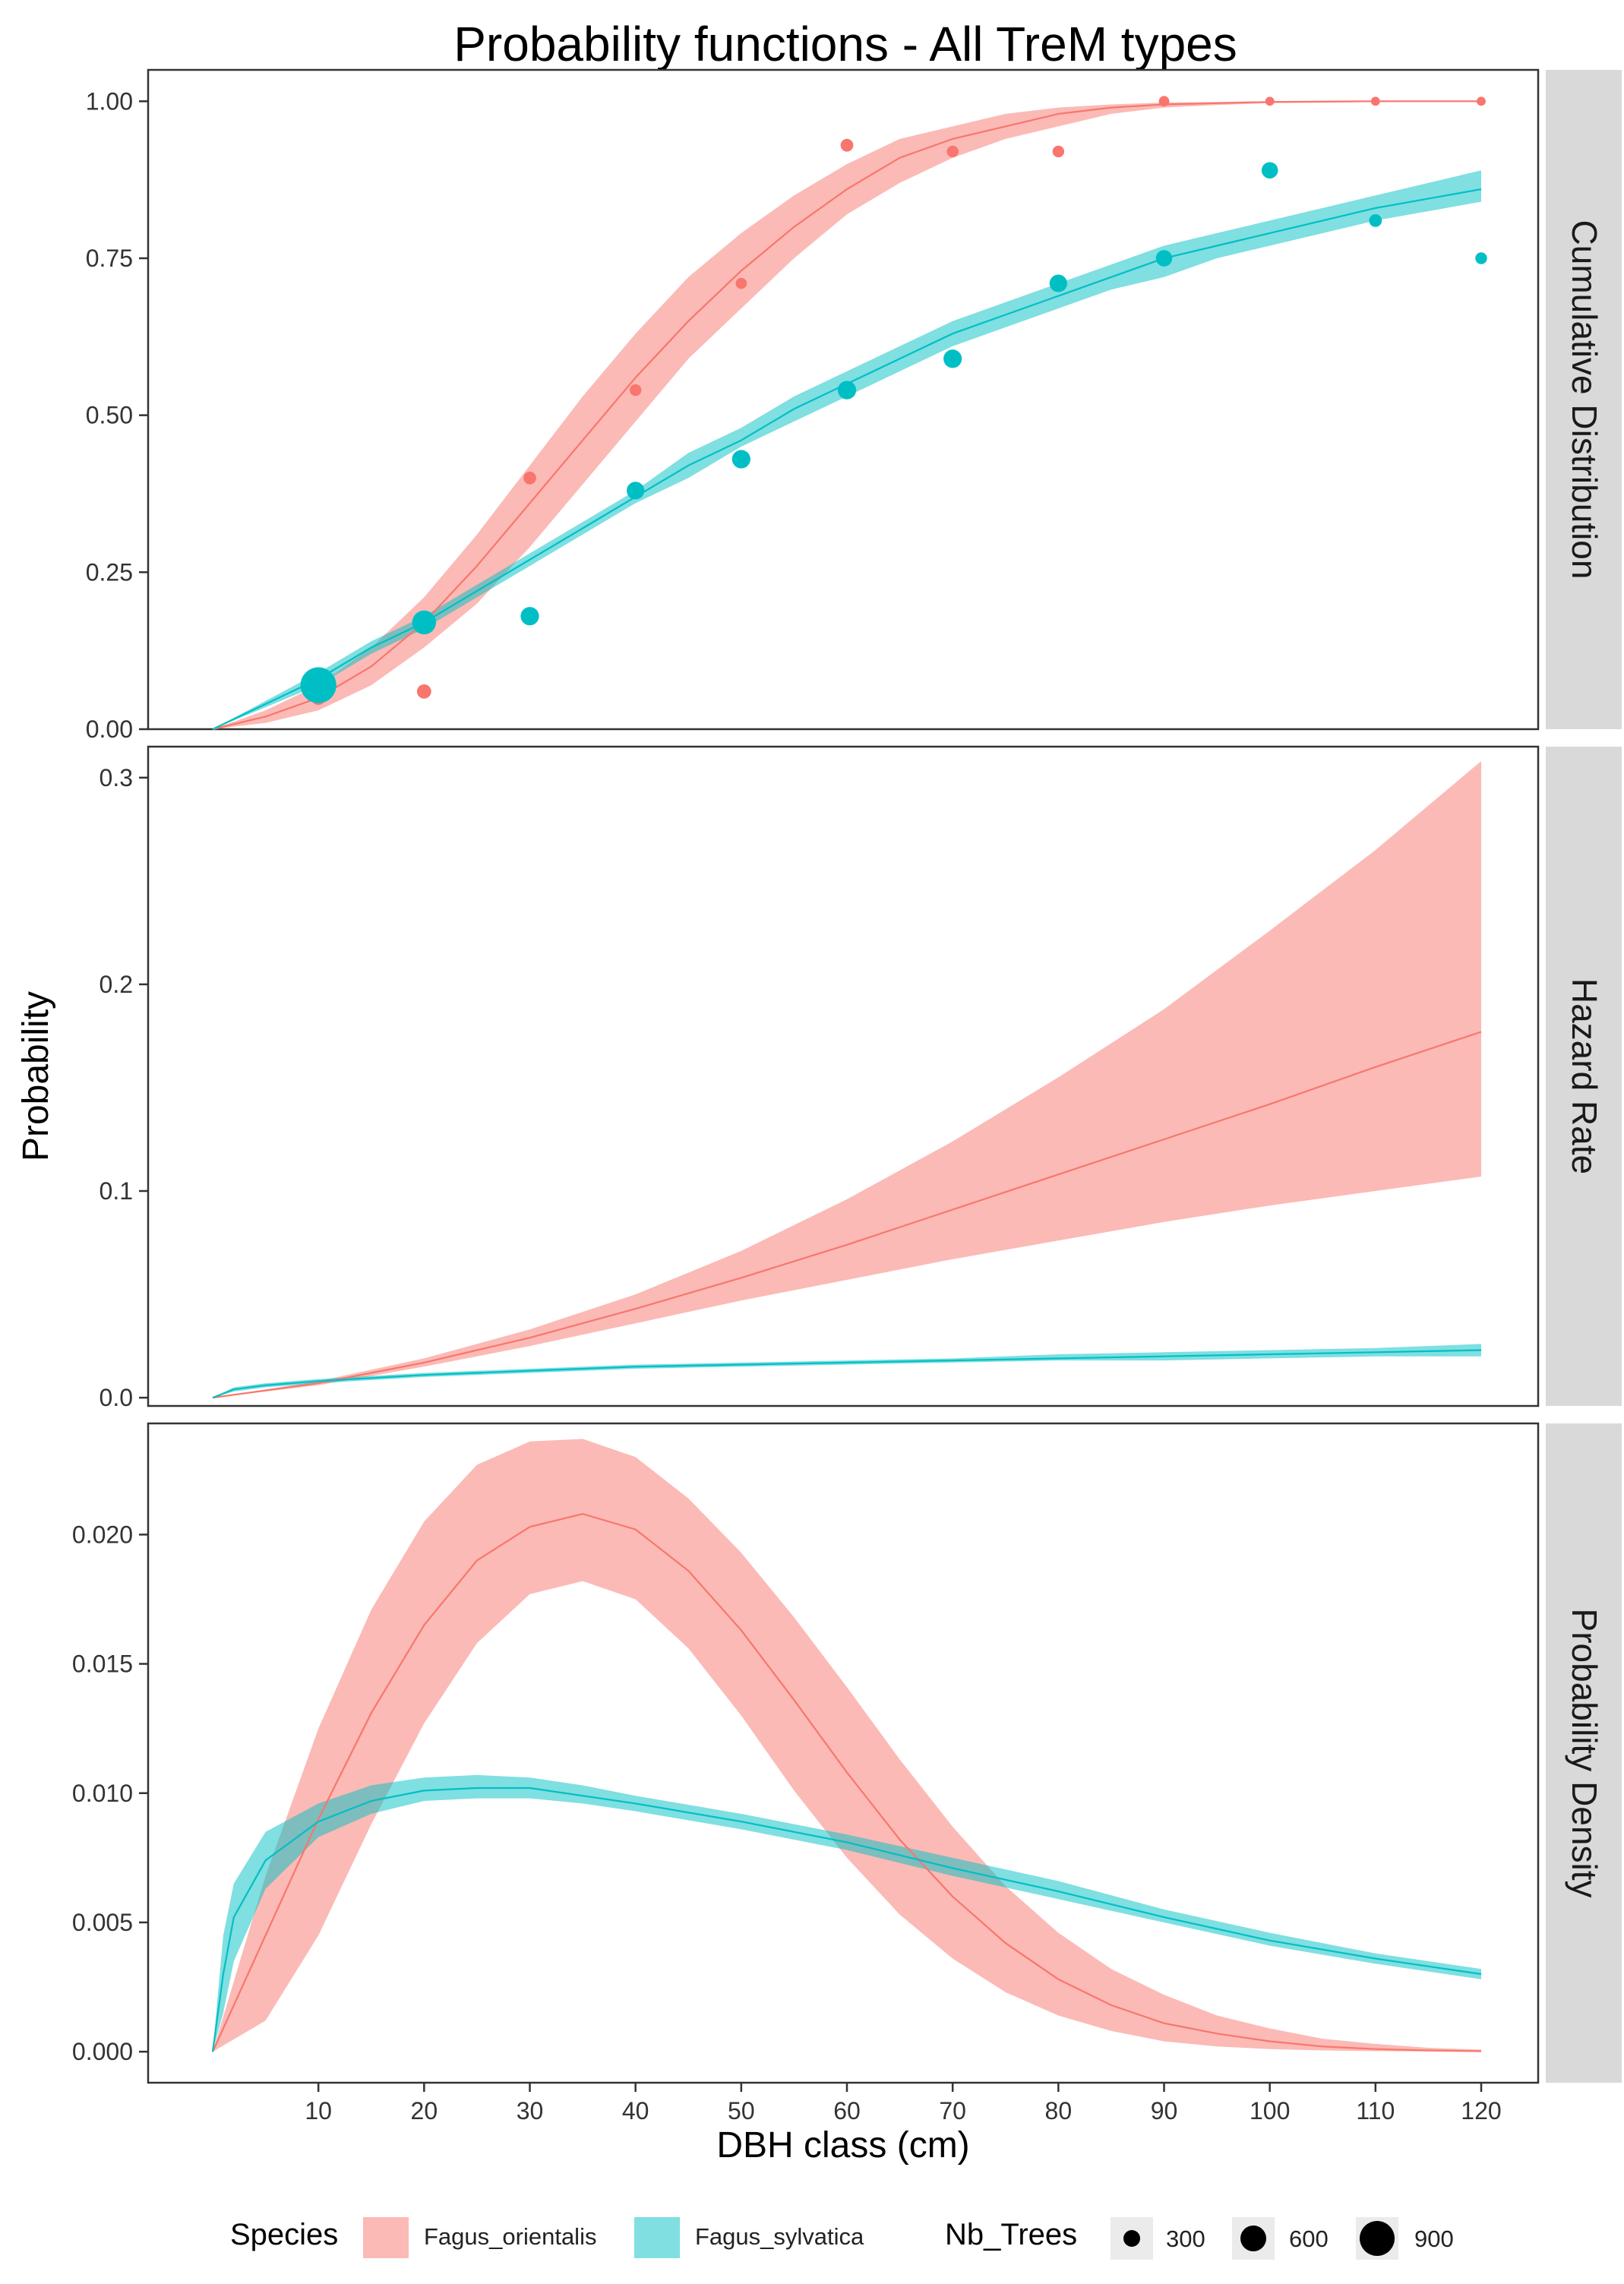  Describe the element at coordinates (847, 2110) in the screenshot. I see `x-tick-label: 60` at that location.